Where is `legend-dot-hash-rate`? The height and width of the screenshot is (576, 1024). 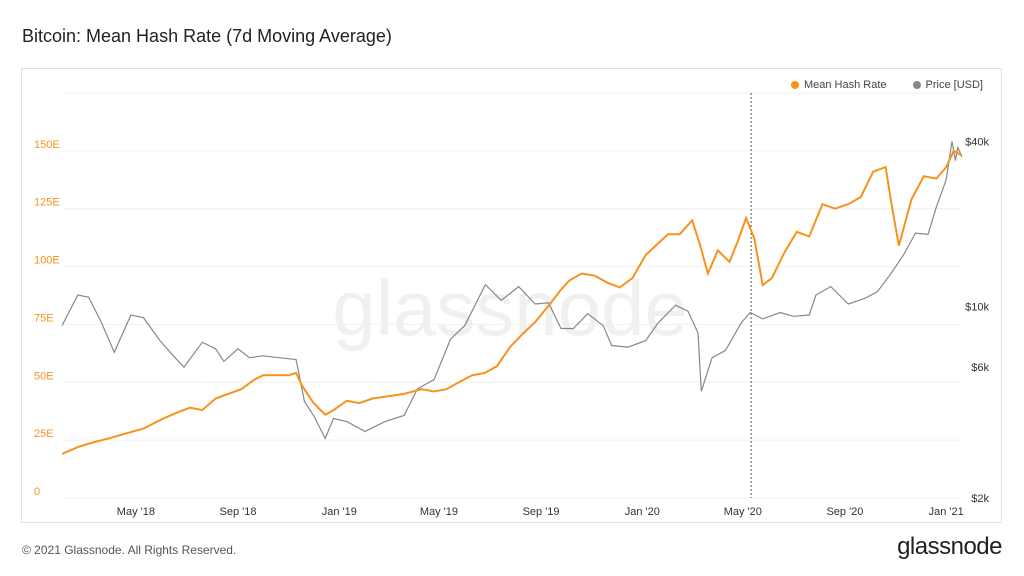
legend-dot-hash-rate is located at coordinates (794, 85).